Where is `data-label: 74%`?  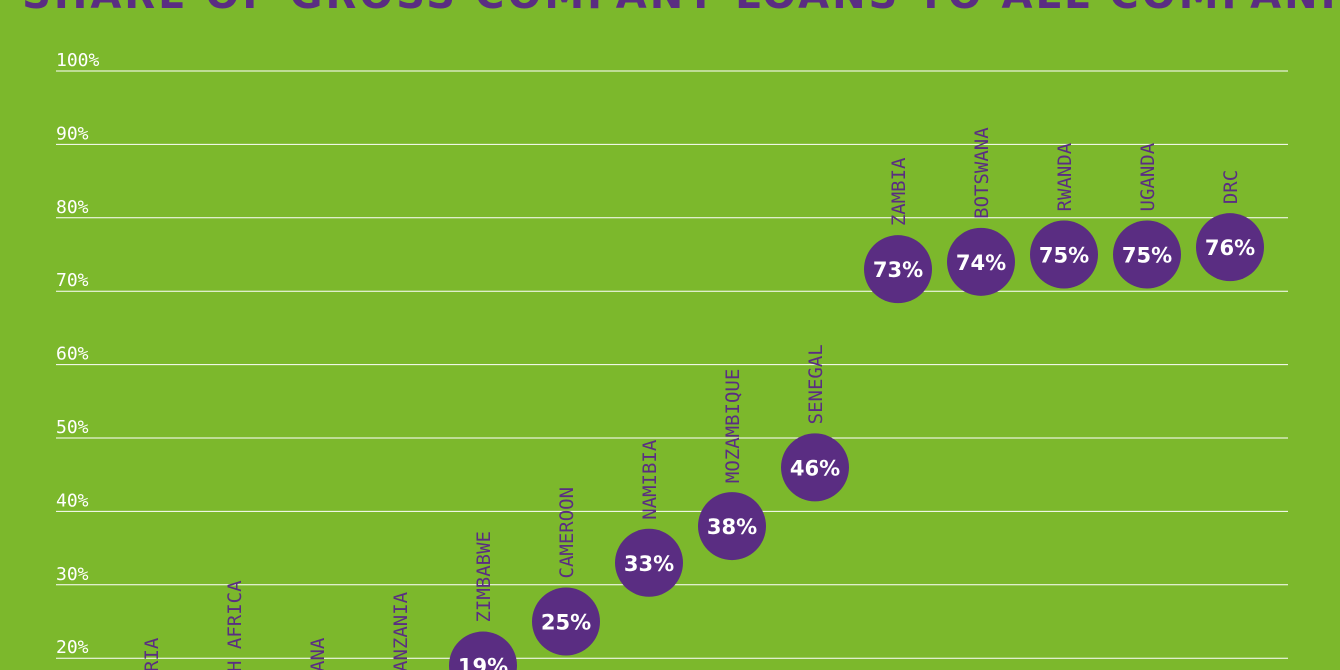 data-label: 74% is located at coordinates (981, 263).